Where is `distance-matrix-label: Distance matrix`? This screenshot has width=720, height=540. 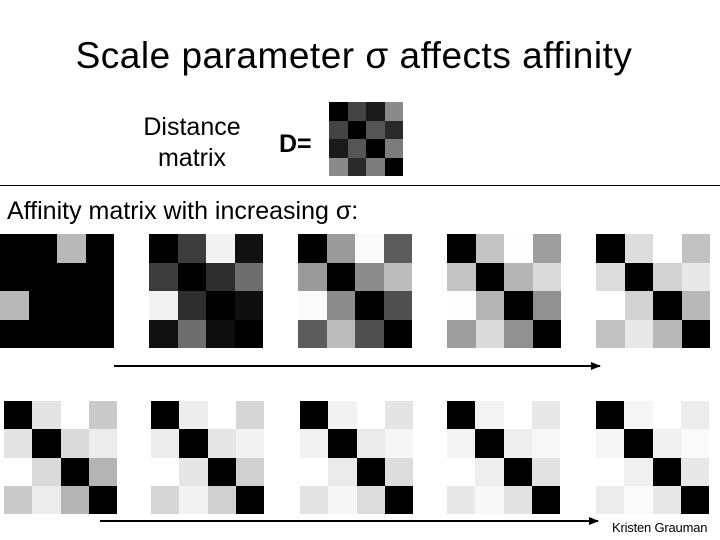
distance-matrix-label: Distance matrix is located at coordinates (192, 142).